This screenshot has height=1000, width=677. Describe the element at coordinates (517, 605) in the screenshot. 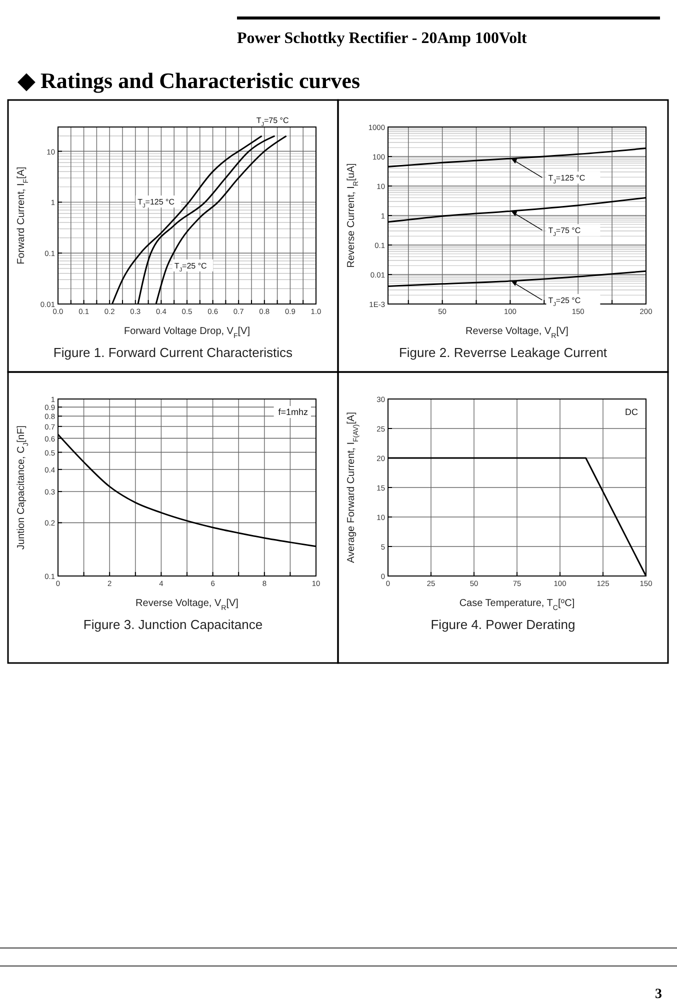

I see `x-axis-title: Case Temperature, T$_{C}$[$^{o}$C]` at that location.